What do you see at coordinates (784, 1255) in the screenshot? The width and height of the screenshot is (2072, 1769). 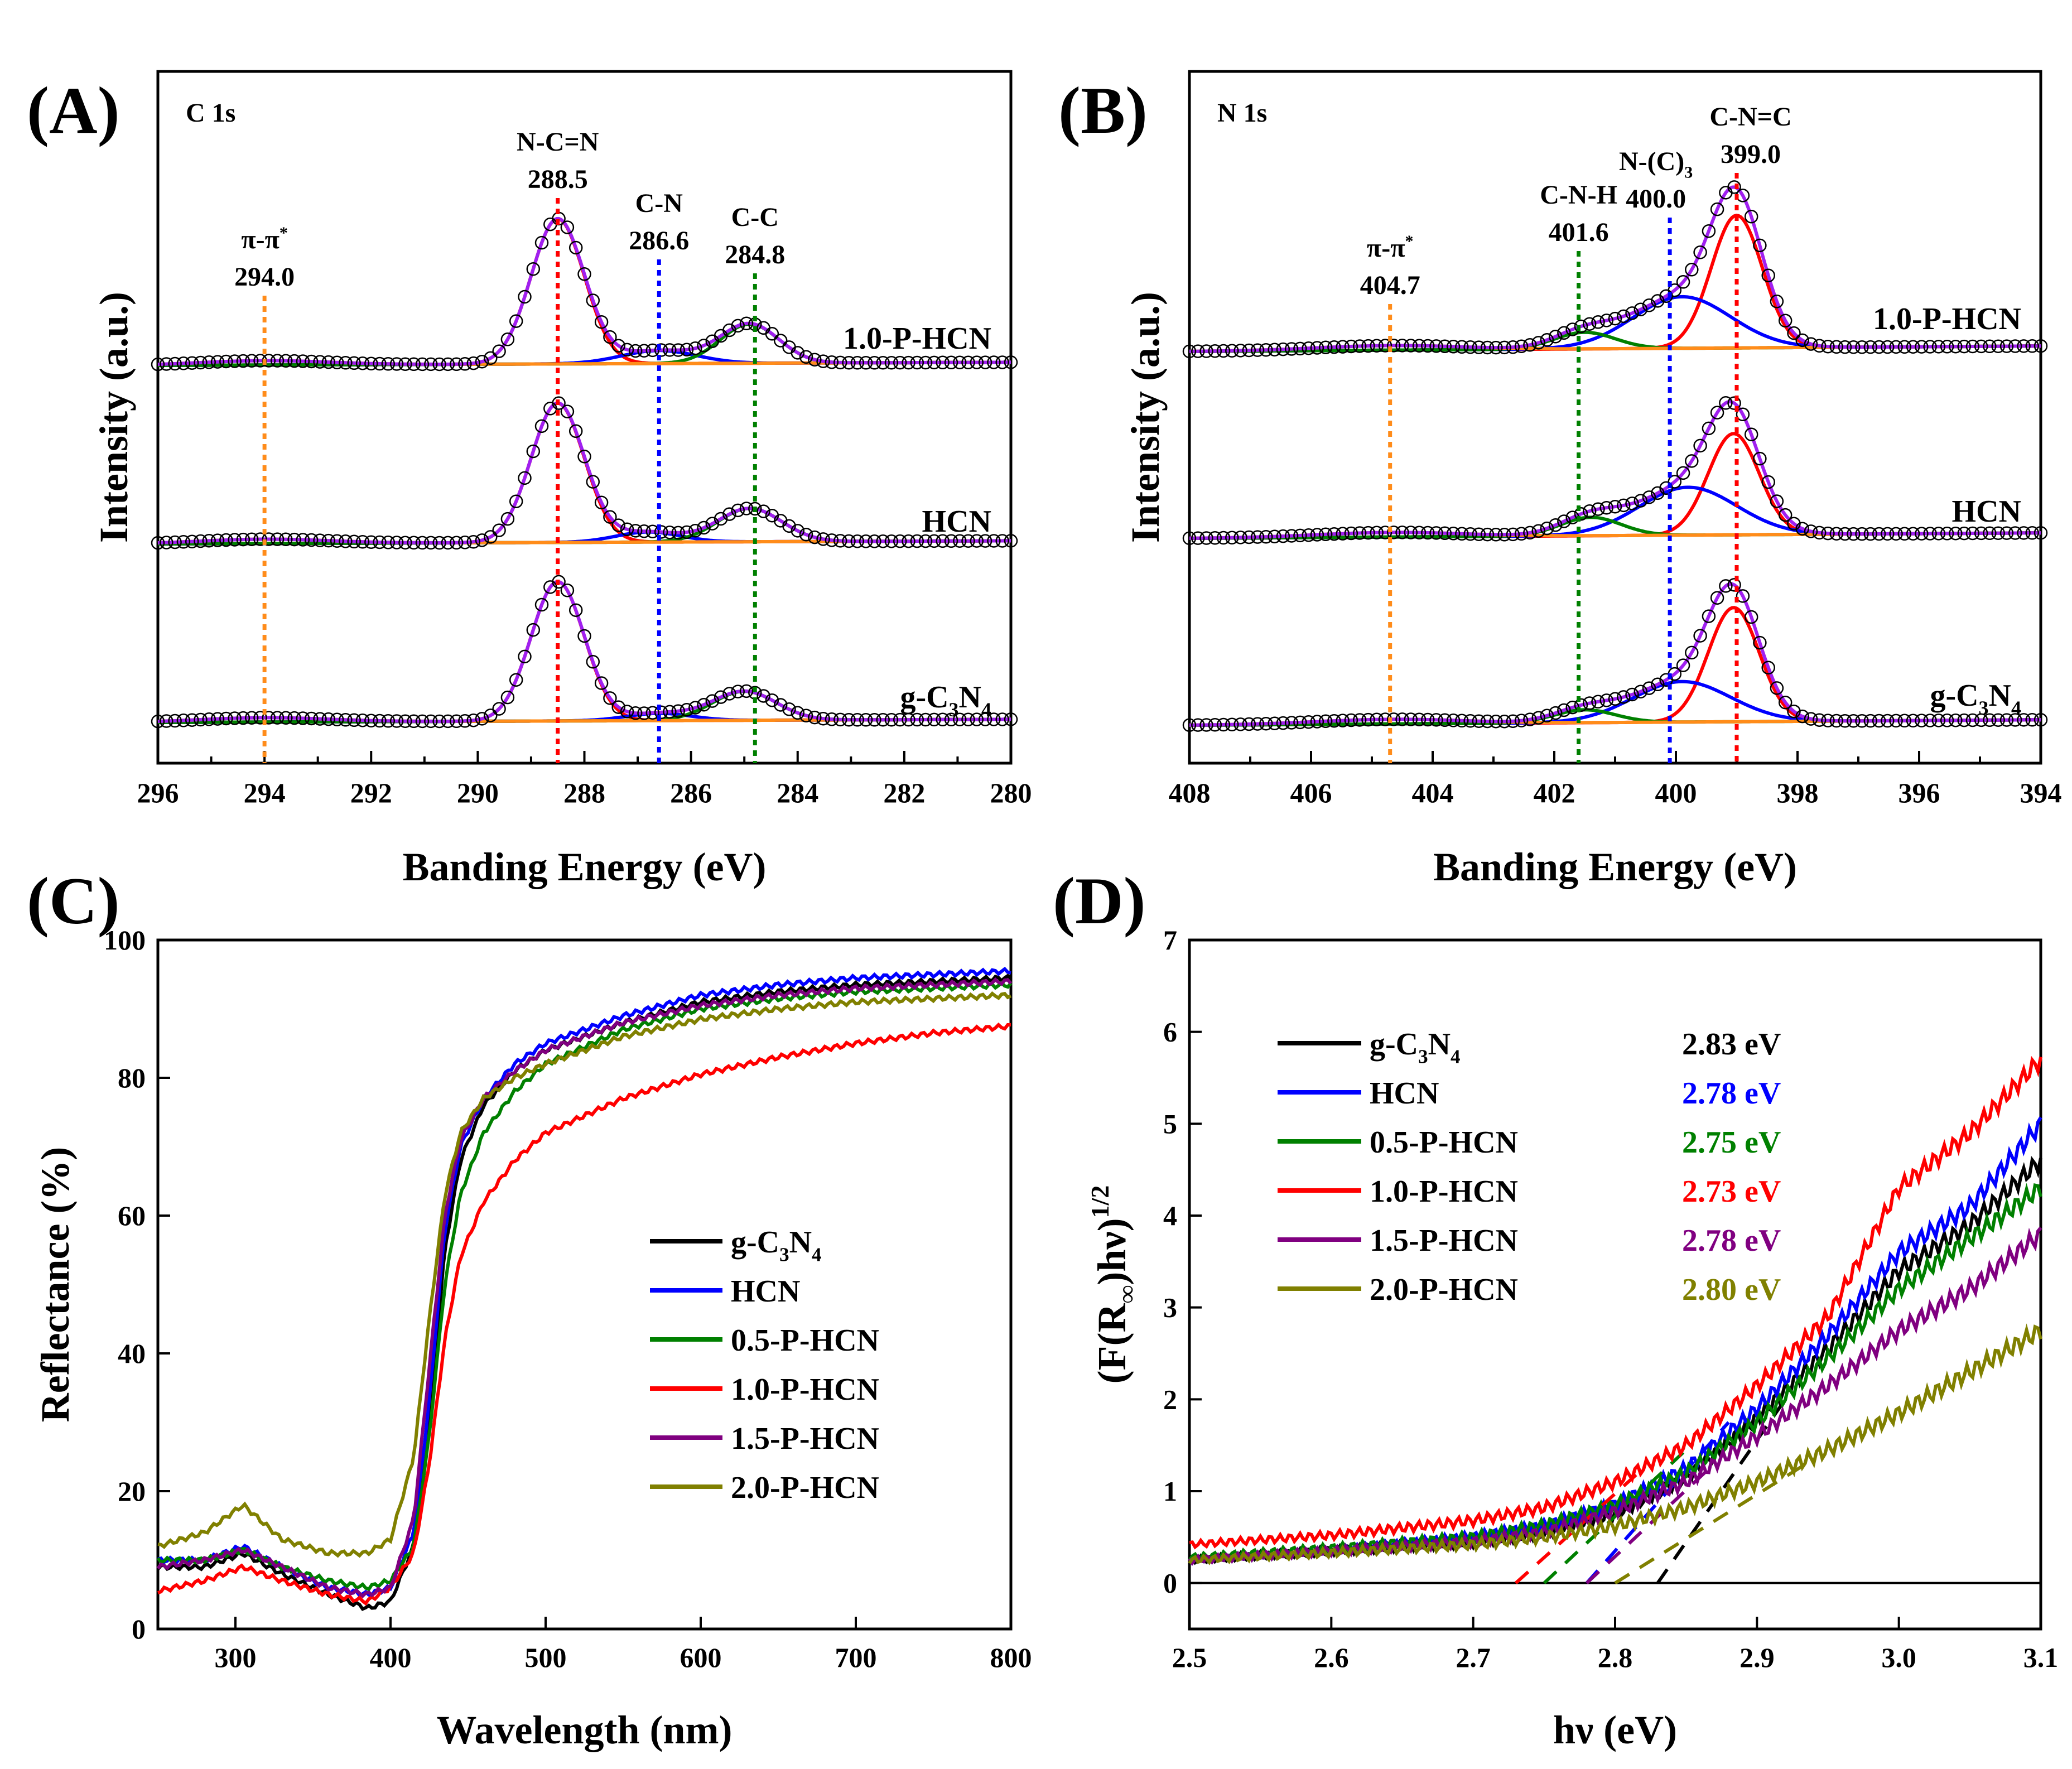 I see `legend-label-sub: 3` at bounding box center [784, 1255].